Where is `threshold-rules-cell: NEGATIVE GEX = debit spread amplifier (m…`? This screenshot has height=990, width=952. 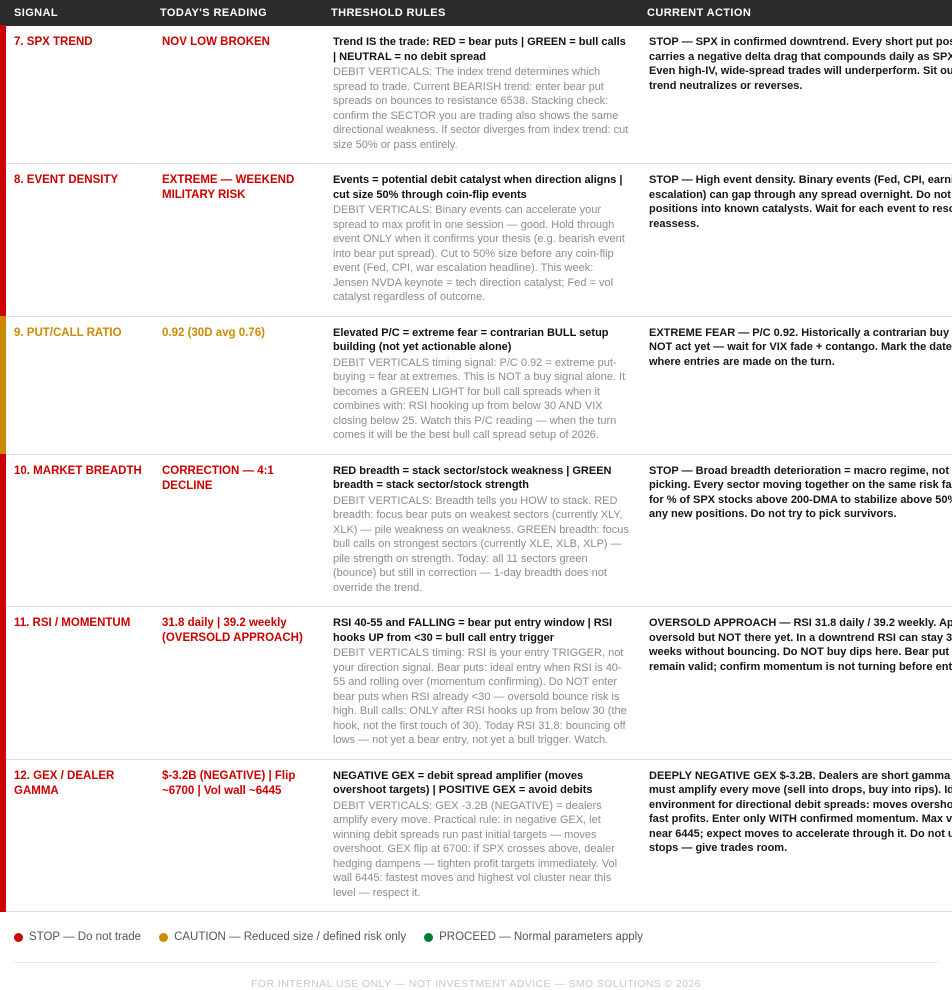
threshold-rules-cell: NEGATIVE GEX = debit spread amplifier (m… is located at coordinates (481, 835).